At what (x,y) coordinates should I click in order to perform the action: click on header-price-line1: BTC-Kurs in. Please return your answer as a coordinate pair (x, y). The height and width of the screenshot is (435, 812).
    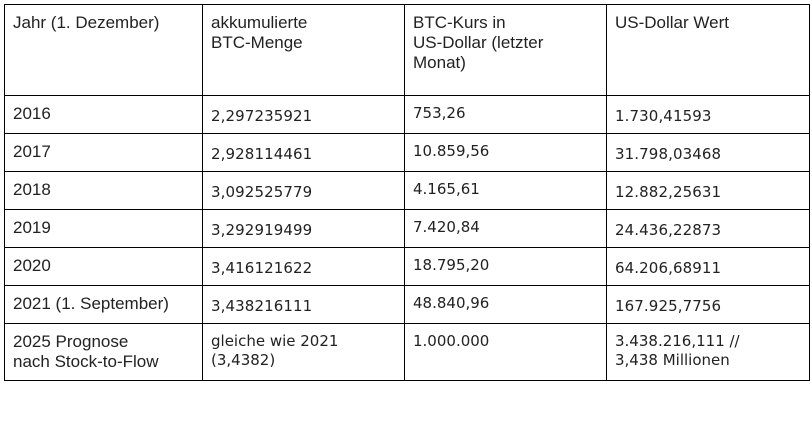
    Looking at the image, I should click on (459, 22).